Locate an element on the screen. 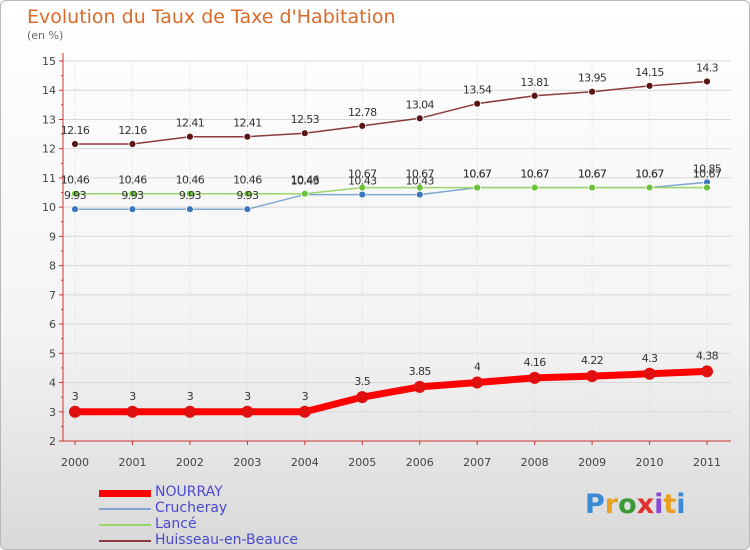 This screenshot has height=550, width=750. legend-label: Crucheray is located at coordinates (191, 508).